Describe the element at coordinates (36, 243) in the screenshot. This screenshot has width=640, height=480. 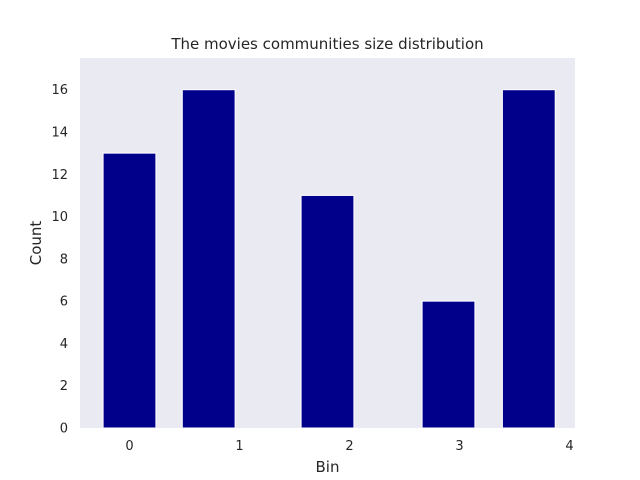
I see `y-axis-label: Count` at that location.